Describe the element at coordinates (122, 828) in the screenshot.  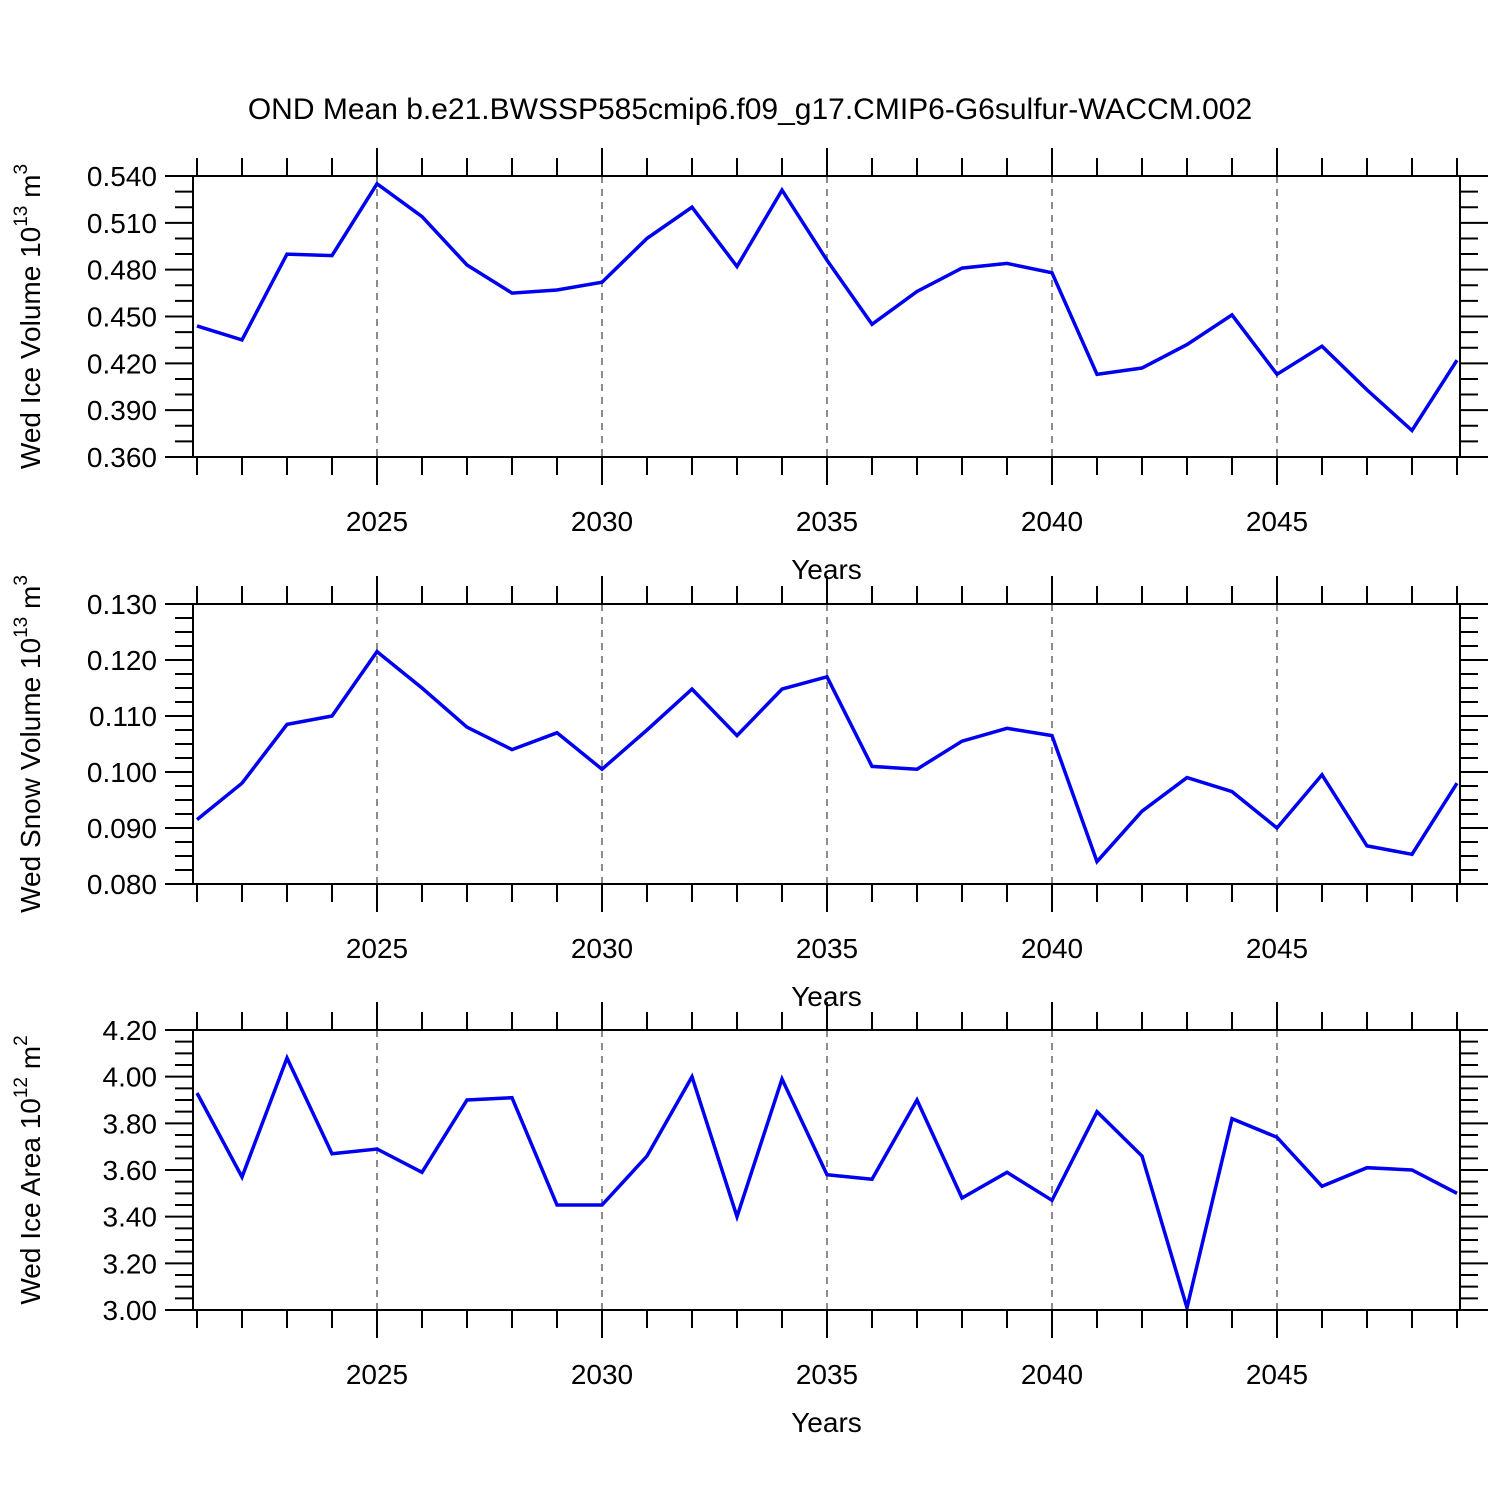
I see `y-tick-label: 0.090` at that location.